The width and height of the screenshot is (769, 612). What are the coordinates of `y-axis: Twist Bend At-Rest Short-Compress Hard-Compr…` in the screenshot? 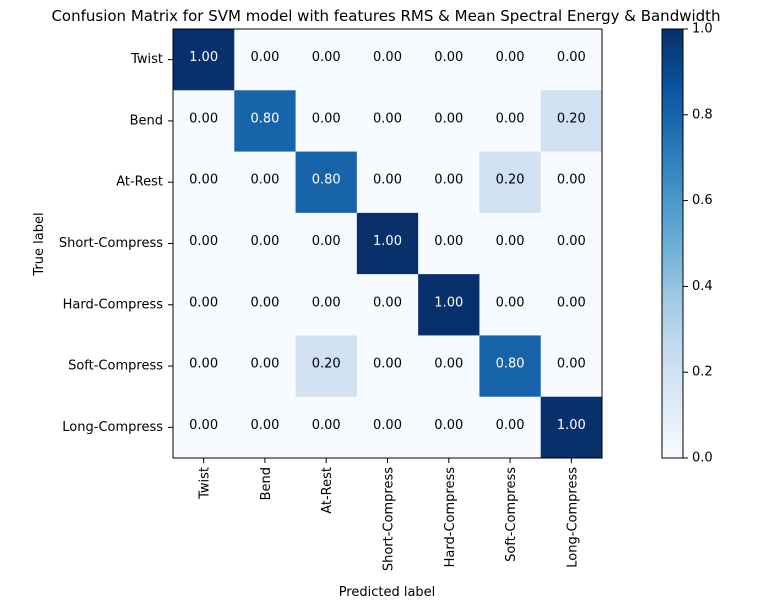 It's located at (116, 243).